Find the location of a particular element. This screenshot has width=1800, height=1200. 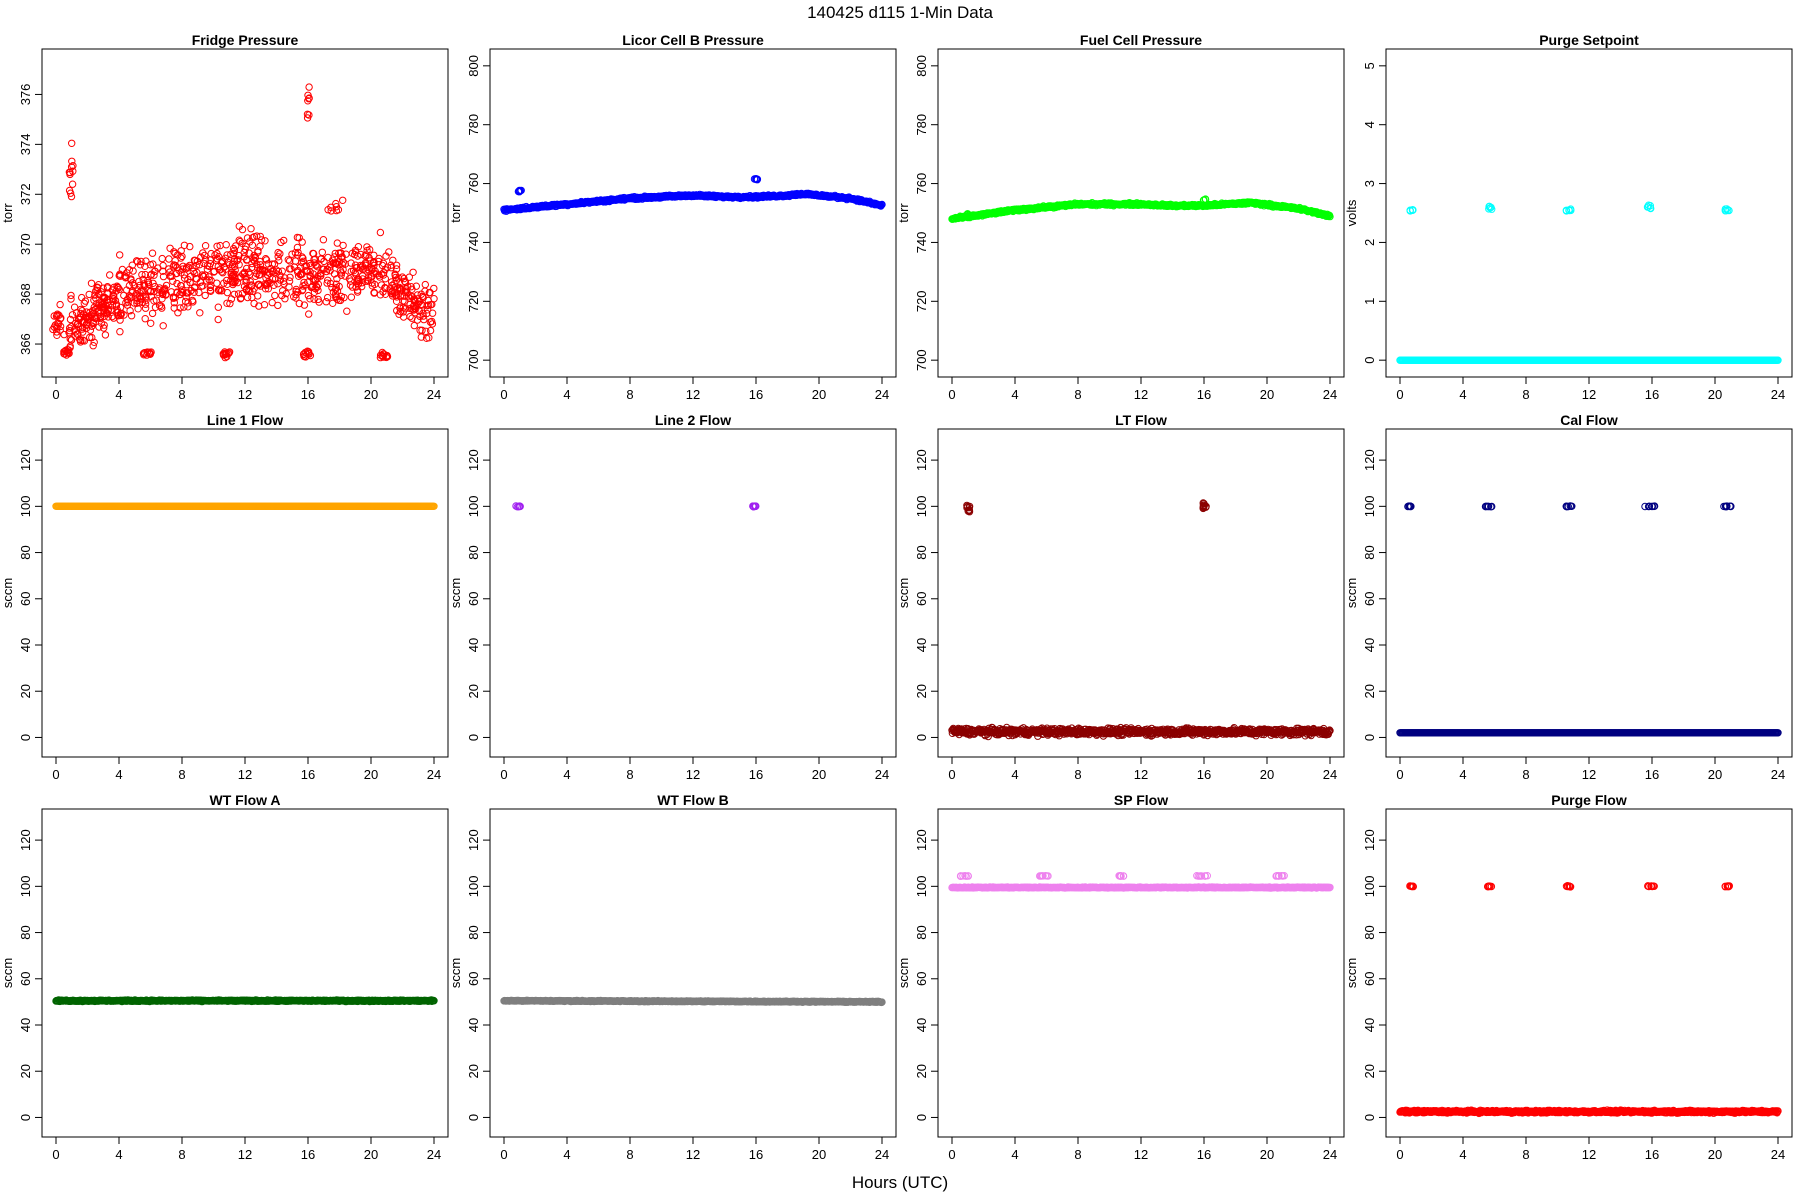

x-tick-label: 24 is located at coordinates (882, 774).